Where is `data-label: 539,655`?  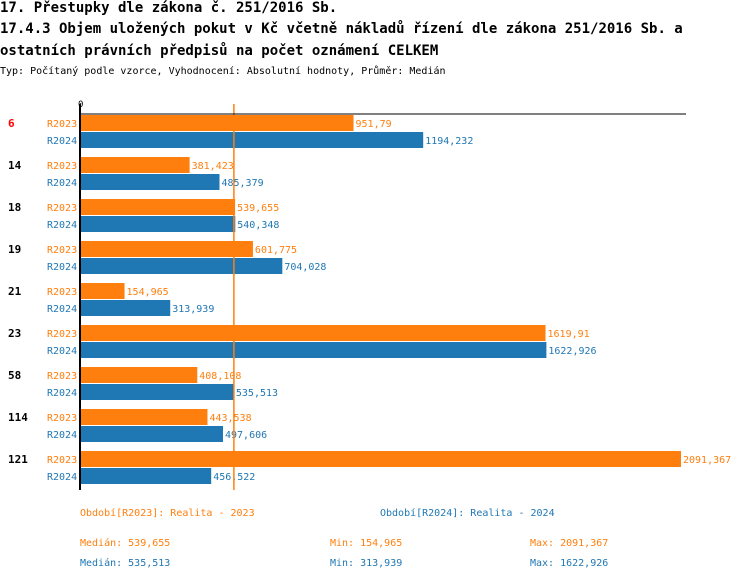
data-label: 539,655 is located at coordinates (258, 208).